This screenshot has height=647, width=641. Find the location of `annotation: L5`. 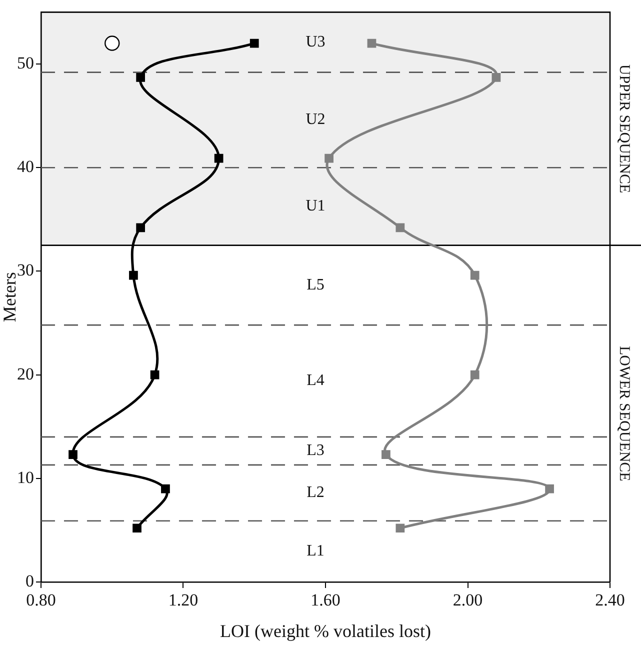

annotation: L5 is located at coordinates (315, 285).